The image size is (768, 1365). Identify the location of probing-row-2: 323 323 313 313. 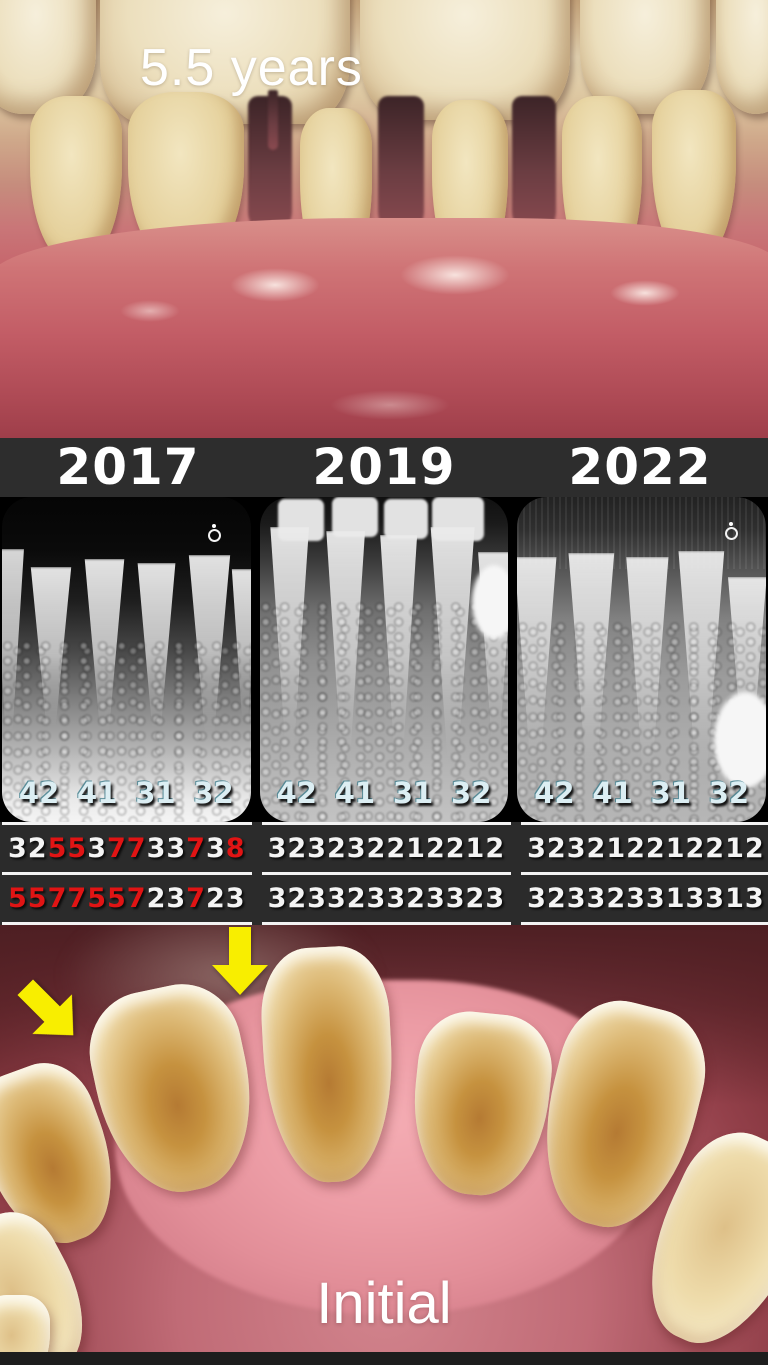
(644, 898).